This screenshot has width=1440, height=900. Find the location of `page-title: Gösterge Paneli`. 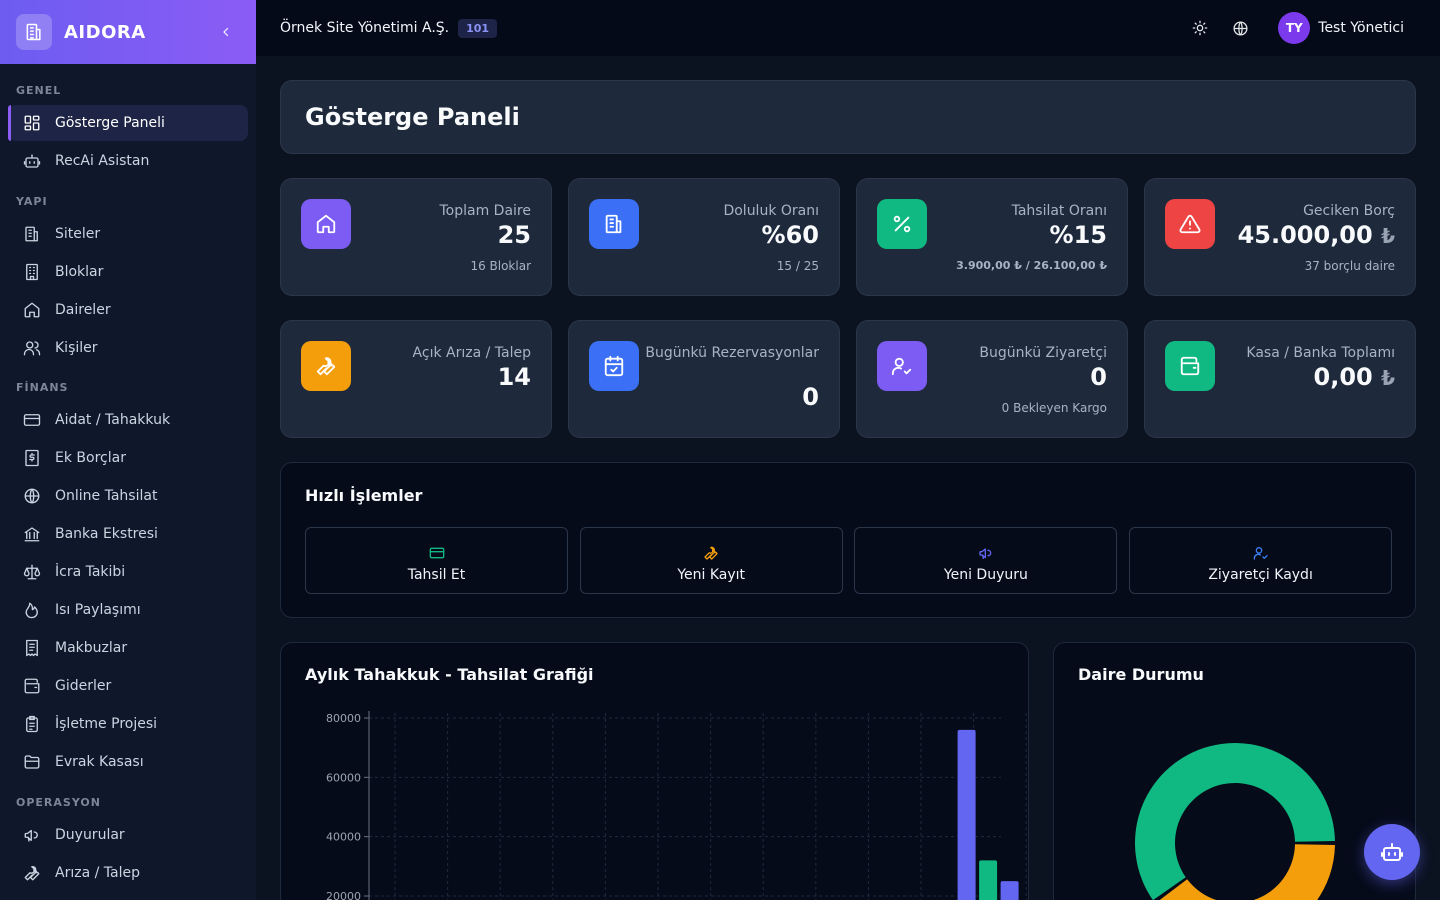

page-title: Gösterge Paneli is located at coordinates (412, 117).